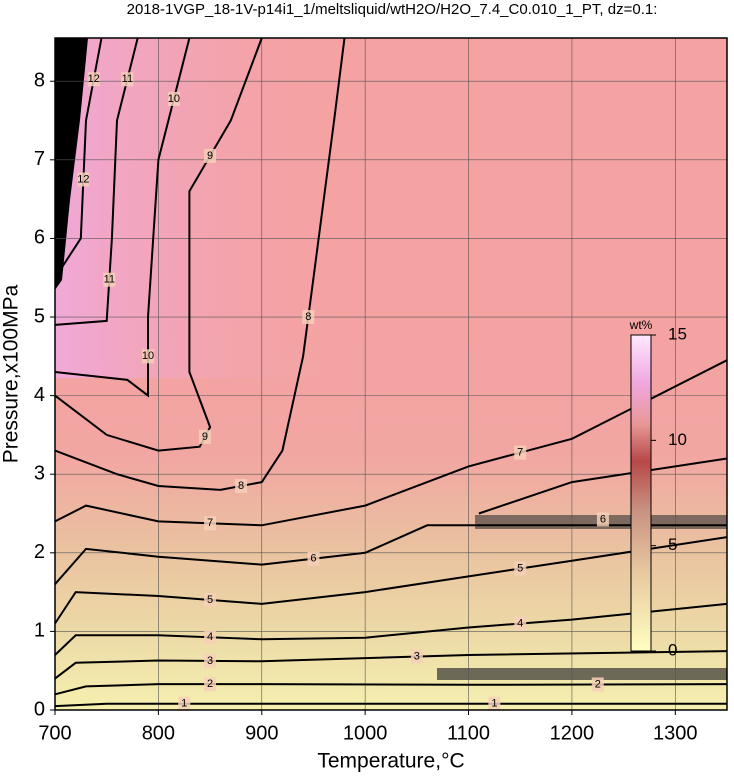 This screenshot has height=781, width=734. I want to click on y-tick-label: 8, so click(39, 81).